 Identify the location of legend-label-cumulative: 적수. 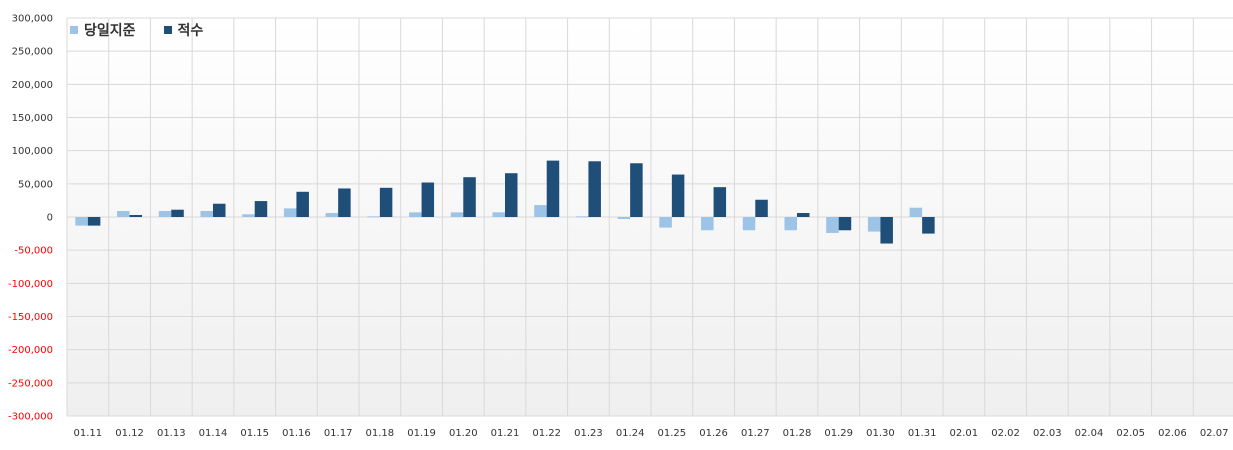
(190, 31).